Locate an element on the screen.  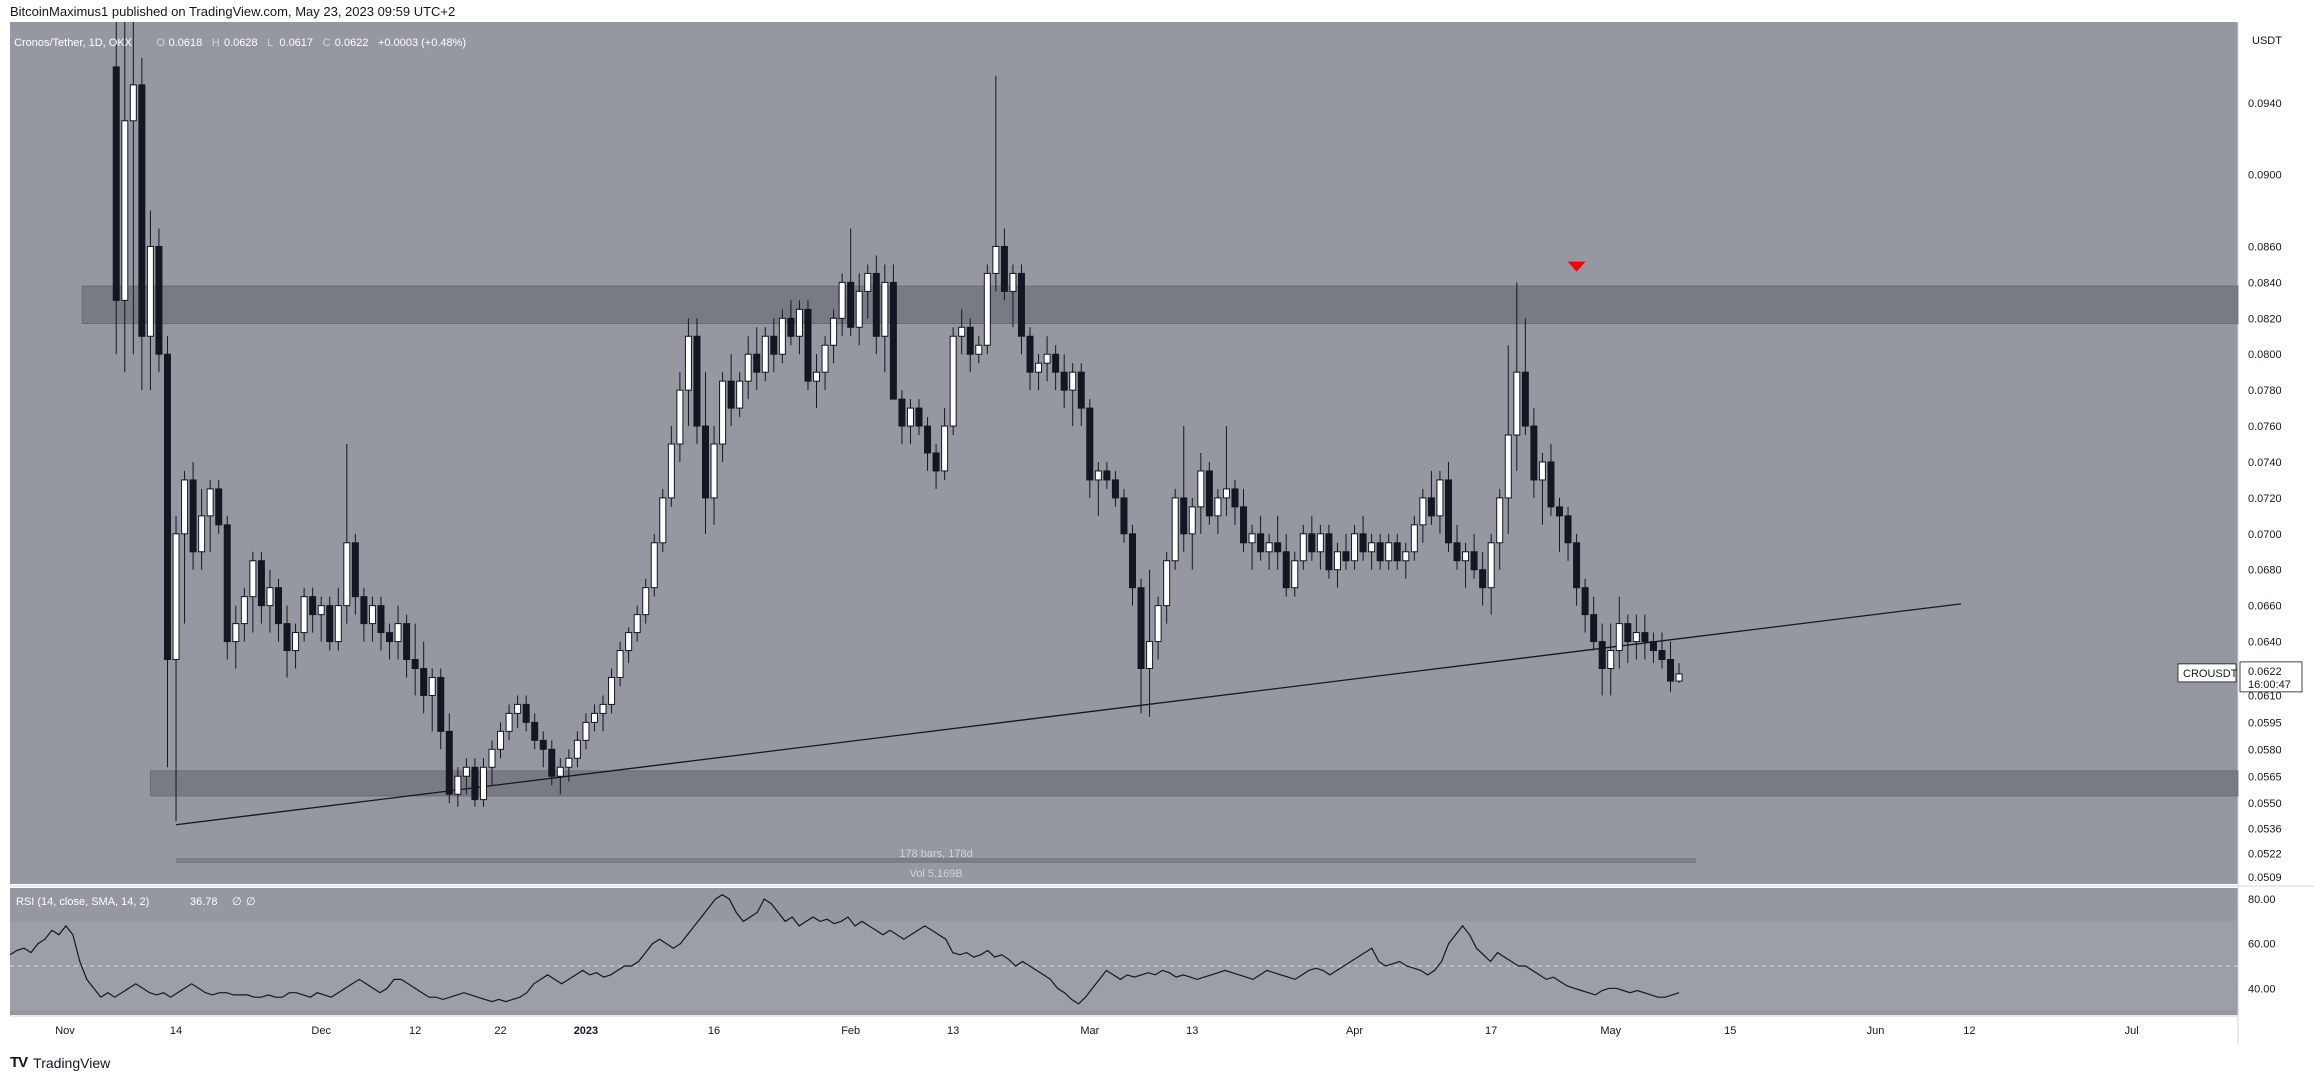
time-tick-label: 12 is located at coordinates (1969, 1031).